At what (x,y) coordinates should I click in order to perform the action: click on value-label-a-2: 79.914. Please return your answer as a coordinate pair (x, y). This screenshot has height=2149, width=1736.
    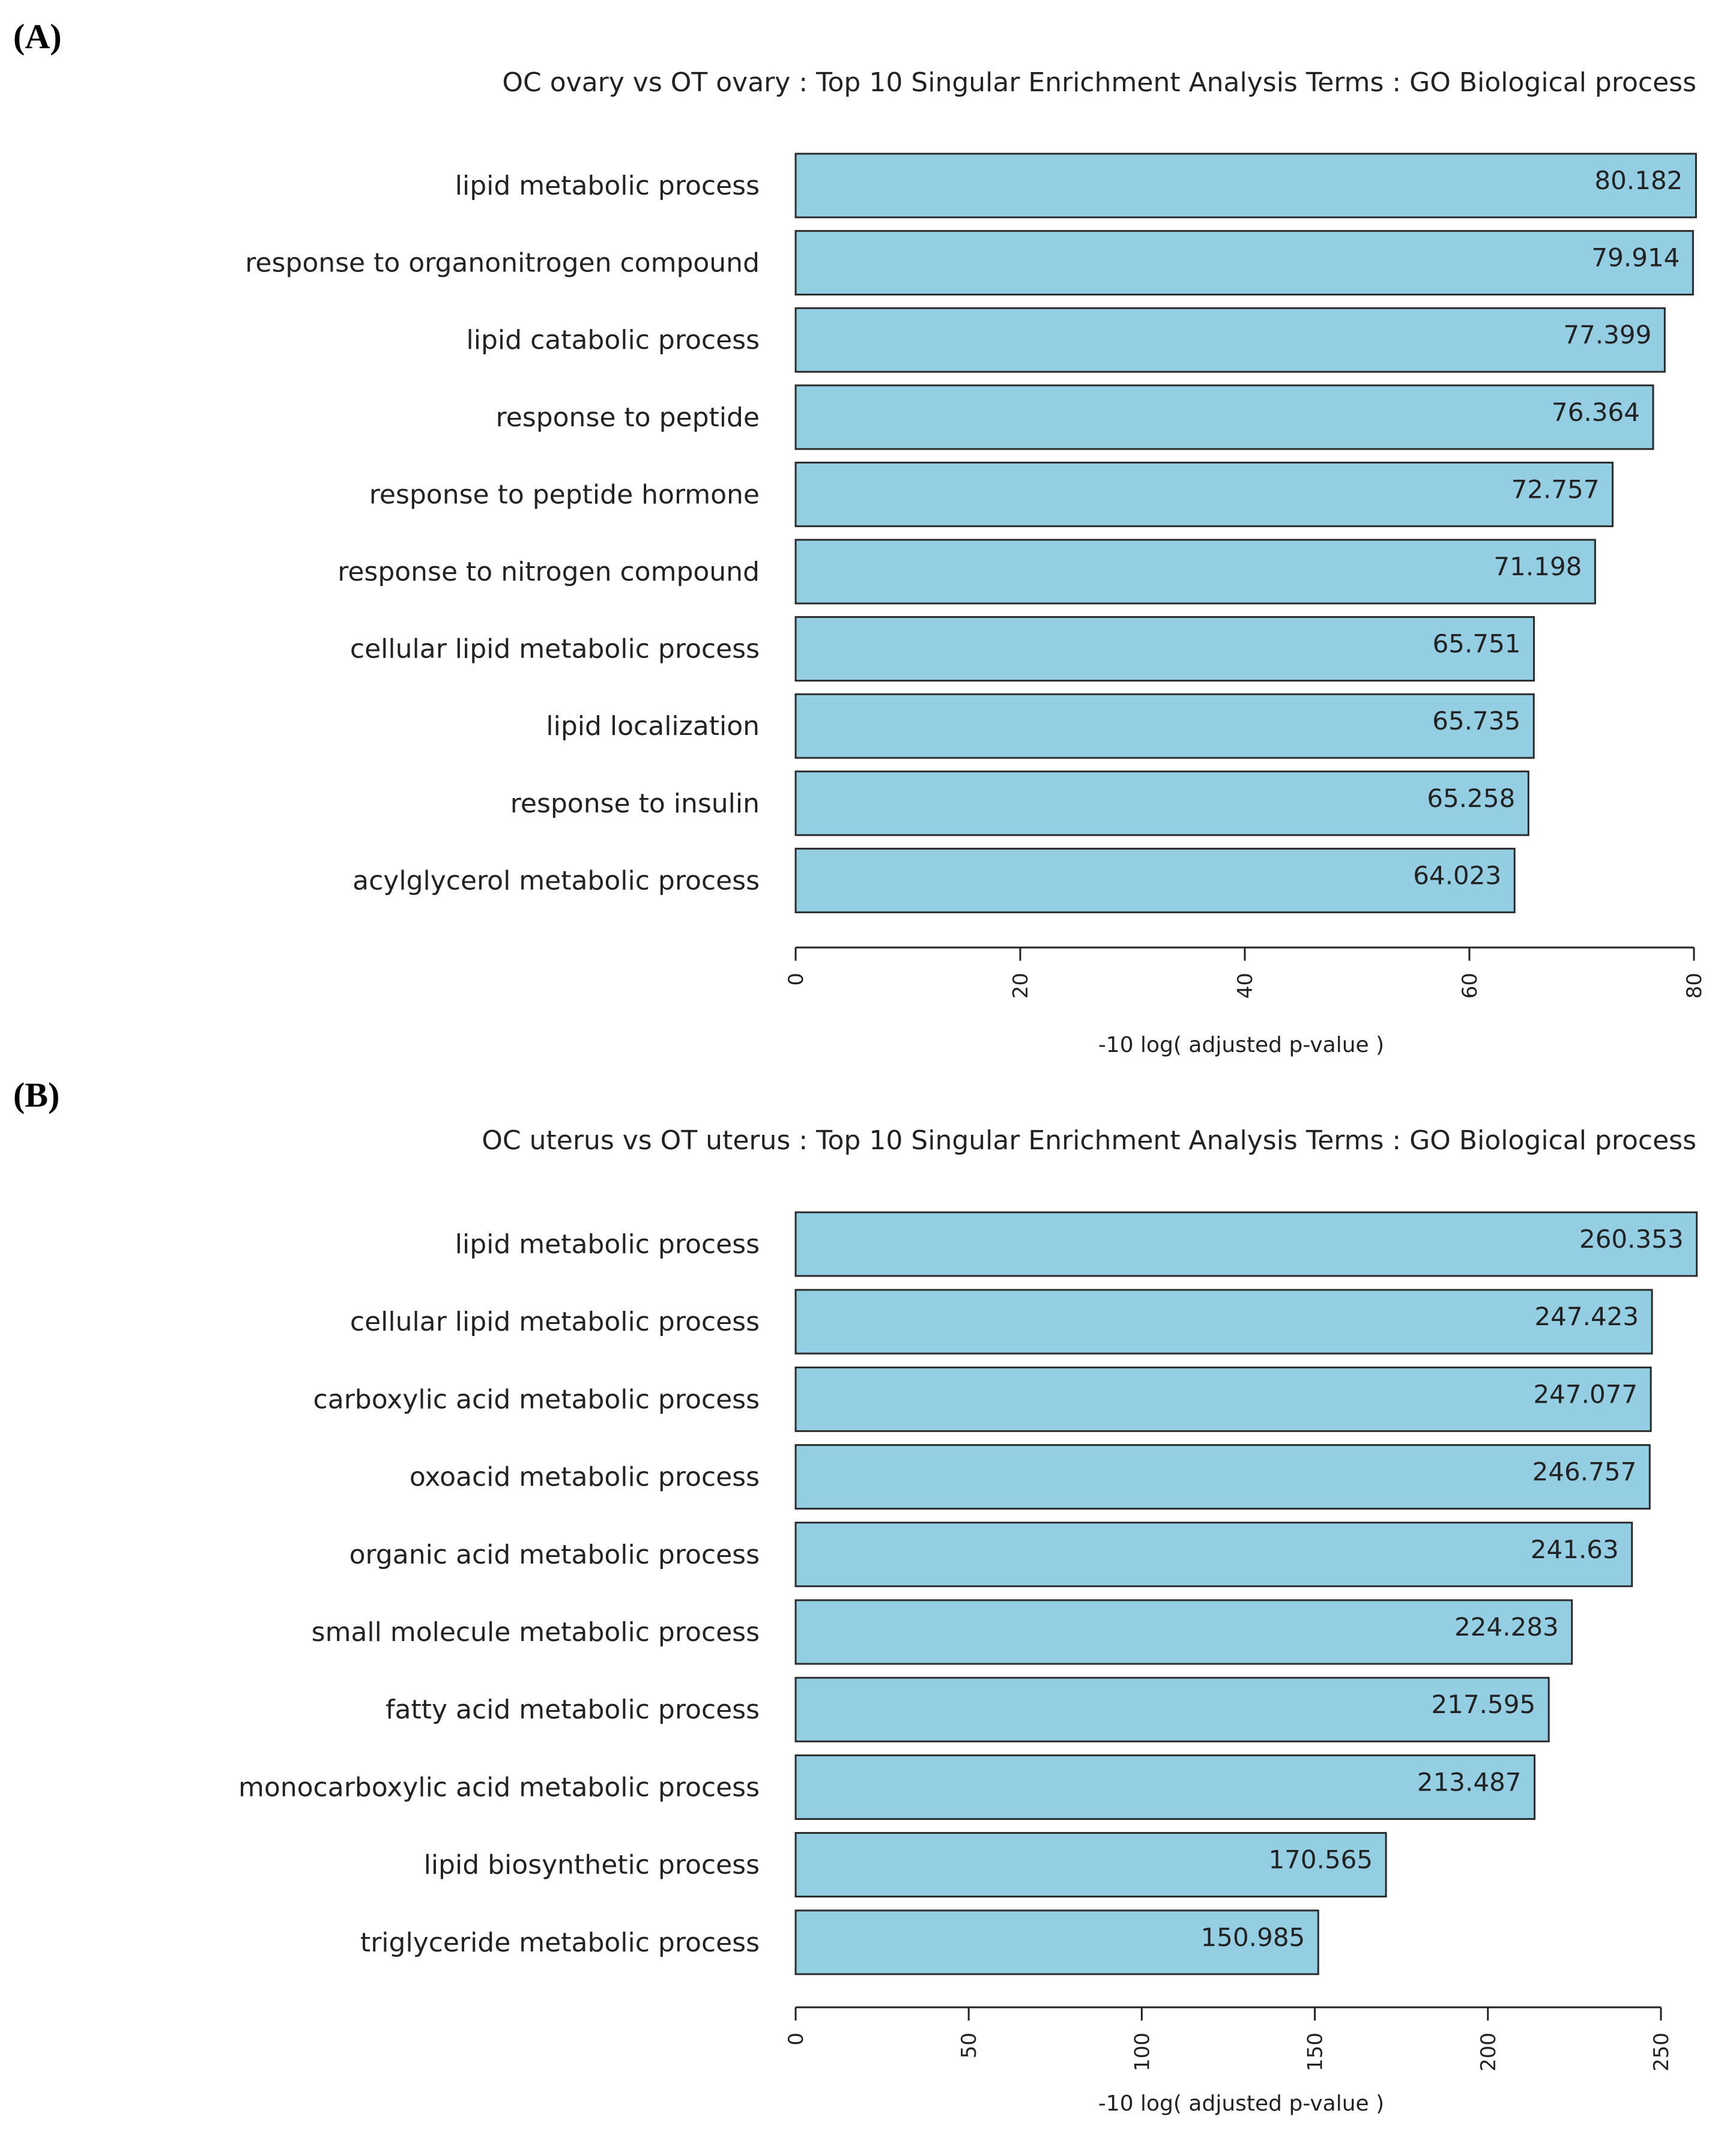
    Looking at the image, I should click on (1636, 258).